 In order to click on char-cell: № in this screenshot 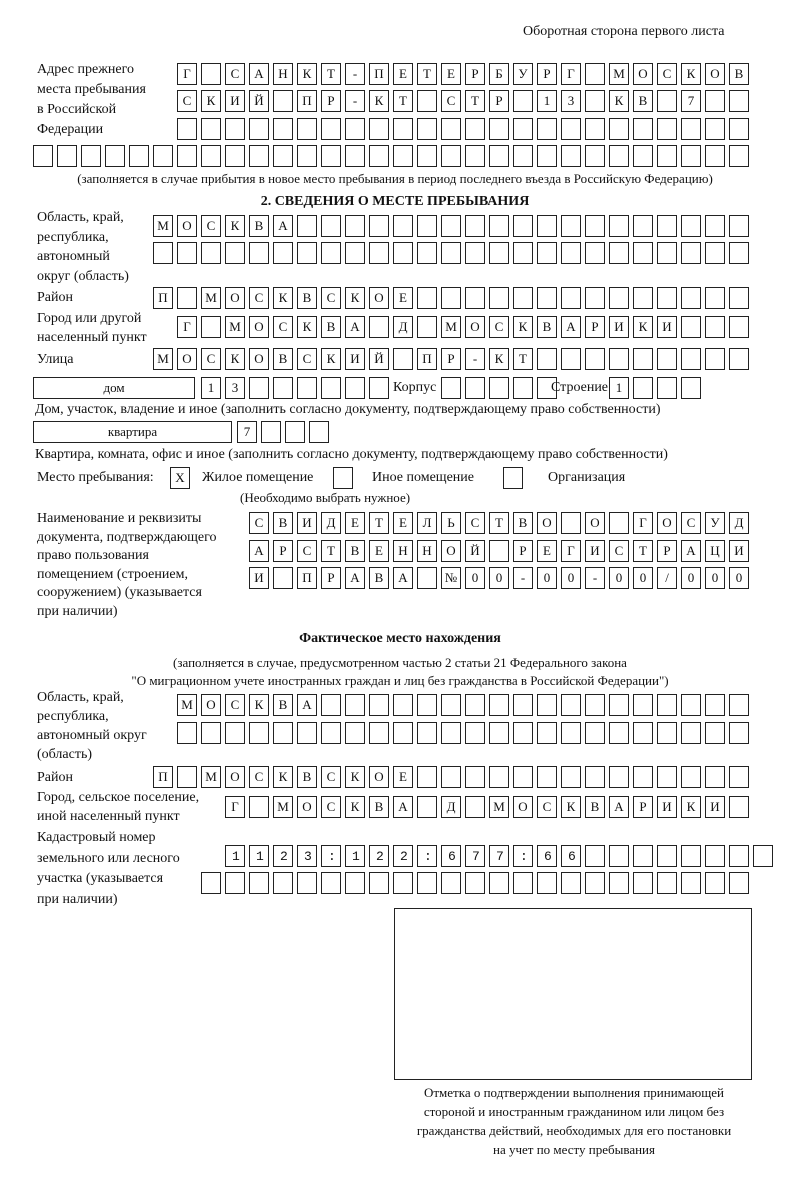, I will do `click(451, 578)`.